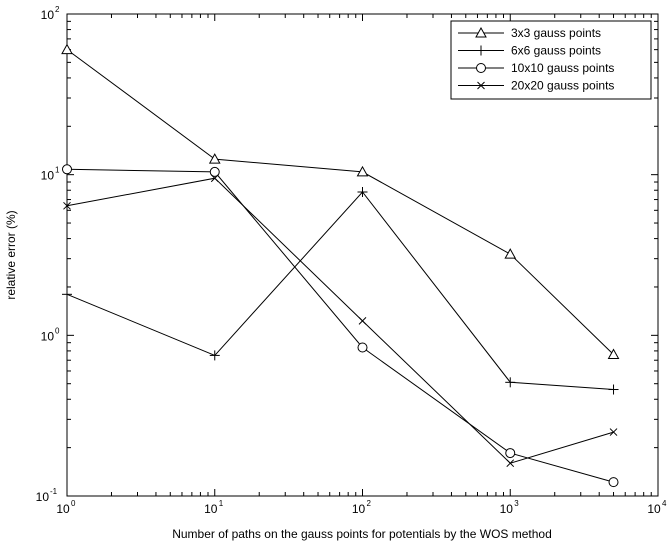 The width and height of the screenshot is (670, 546). Describe the element at coordinates (516, 503) in the screenshot. I see `x-tick-exponent: 3` at that location.